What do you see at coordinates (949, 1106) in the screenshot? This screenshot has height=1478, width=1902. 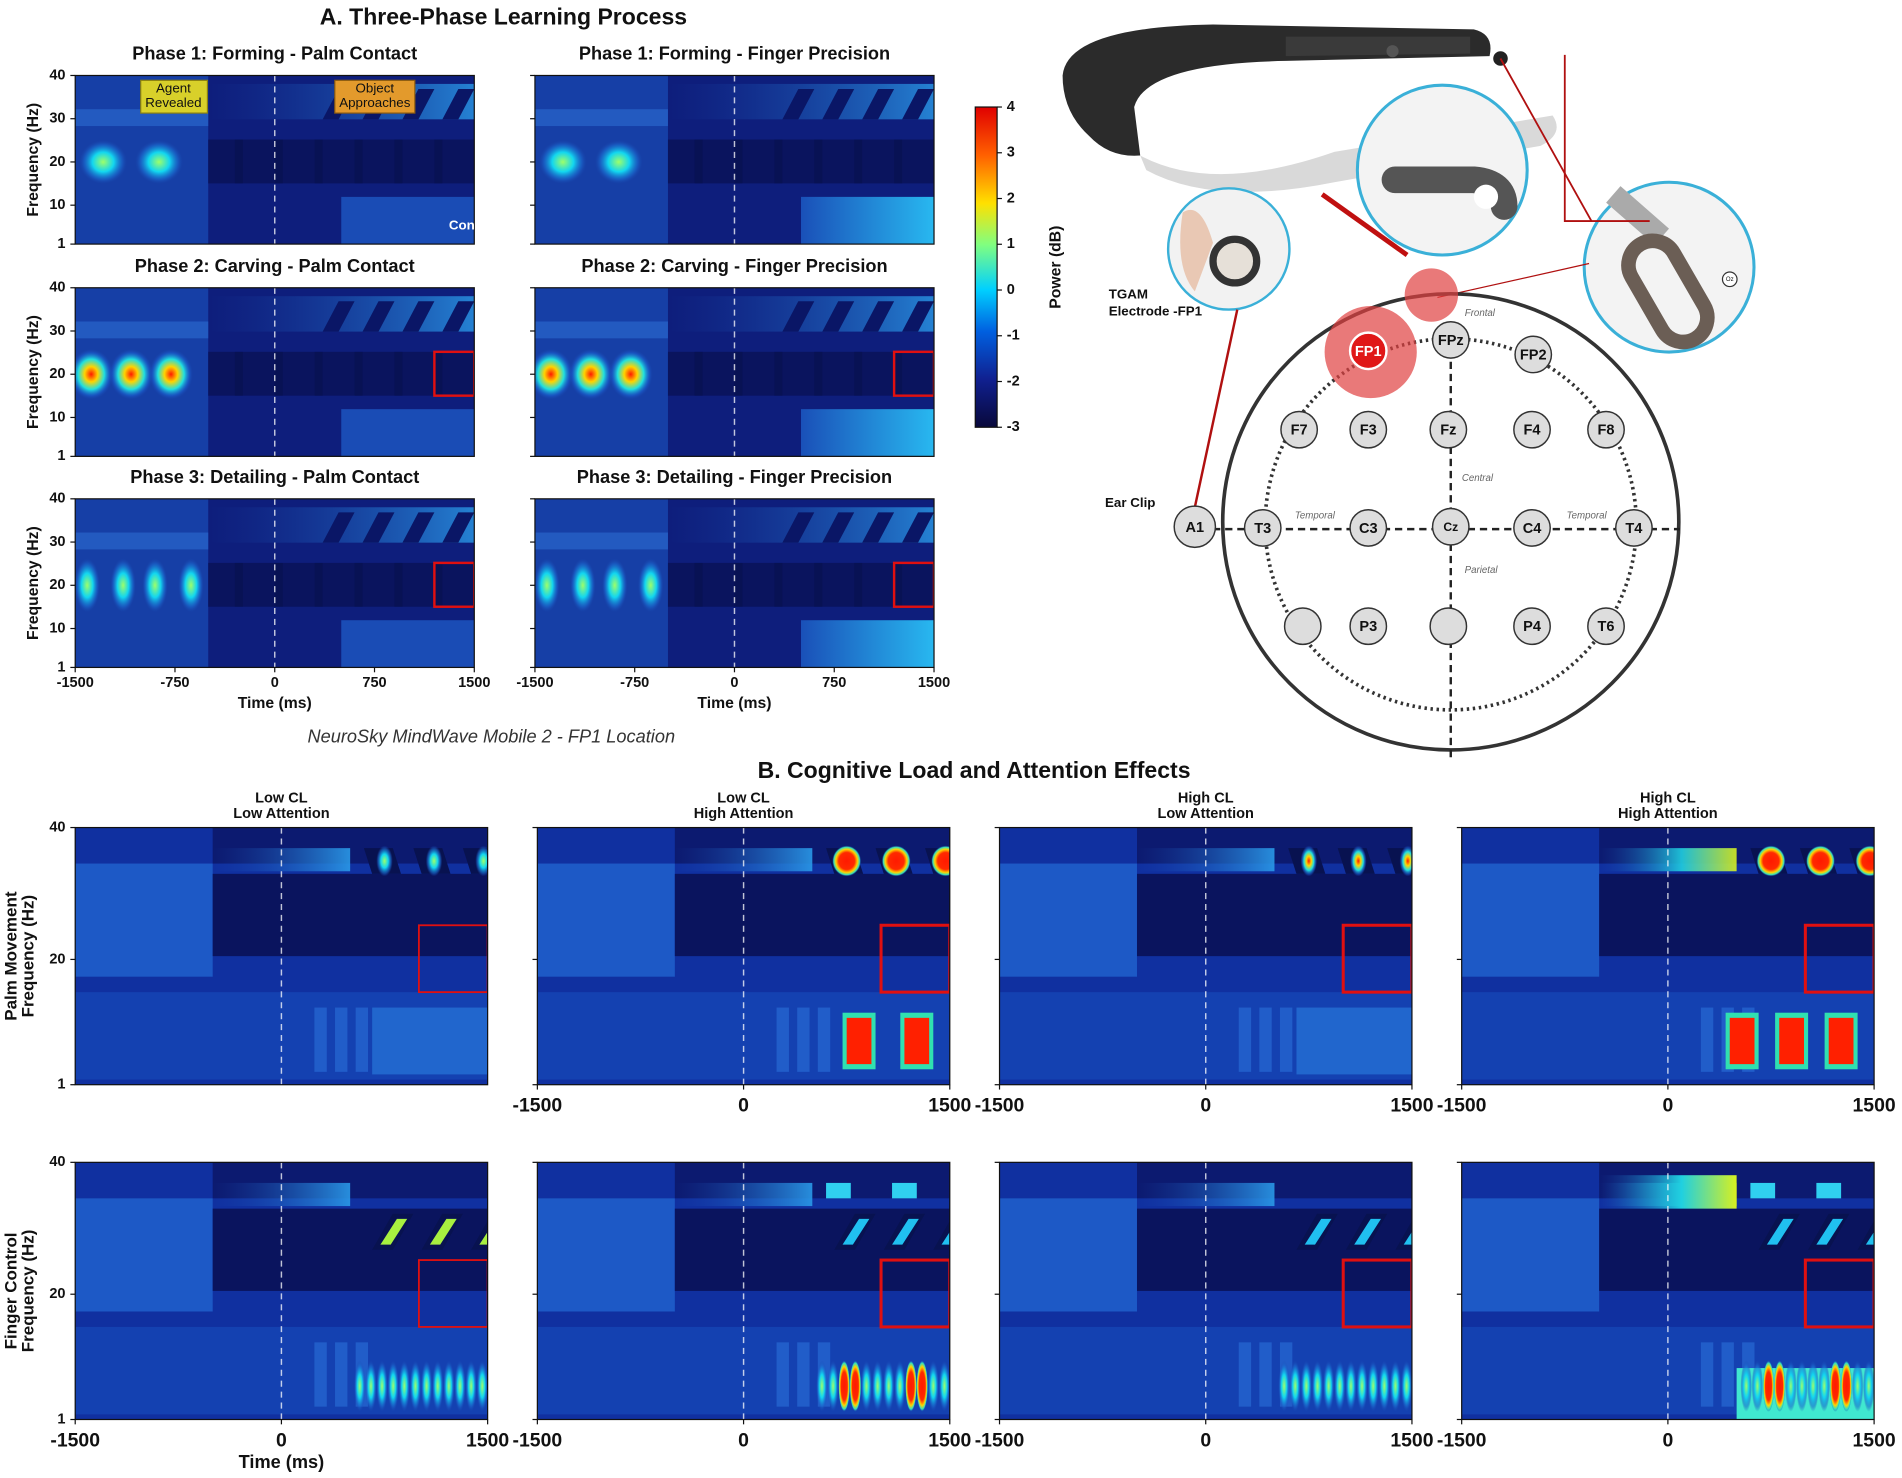 I see `x-tick-label: 1500` at bounding box center [949, 1106].